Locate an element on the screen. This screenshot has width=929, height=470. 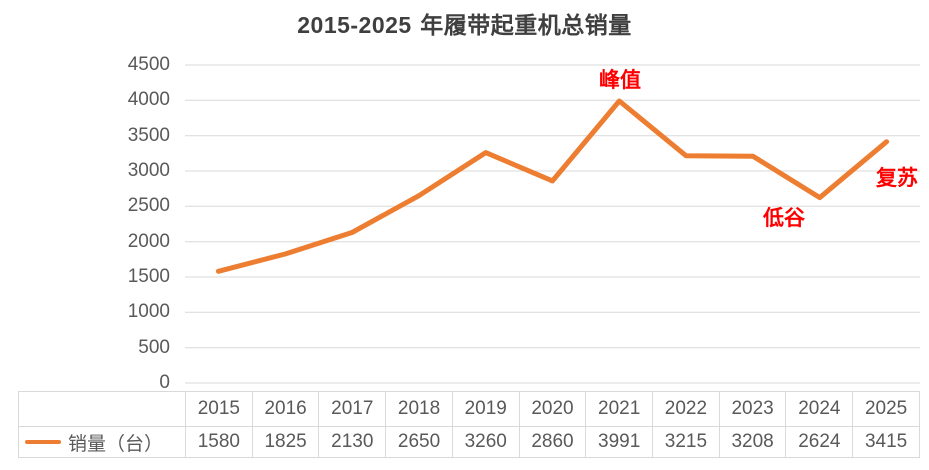
table-year-cell: 2018 is located at coordinates (419, 409).